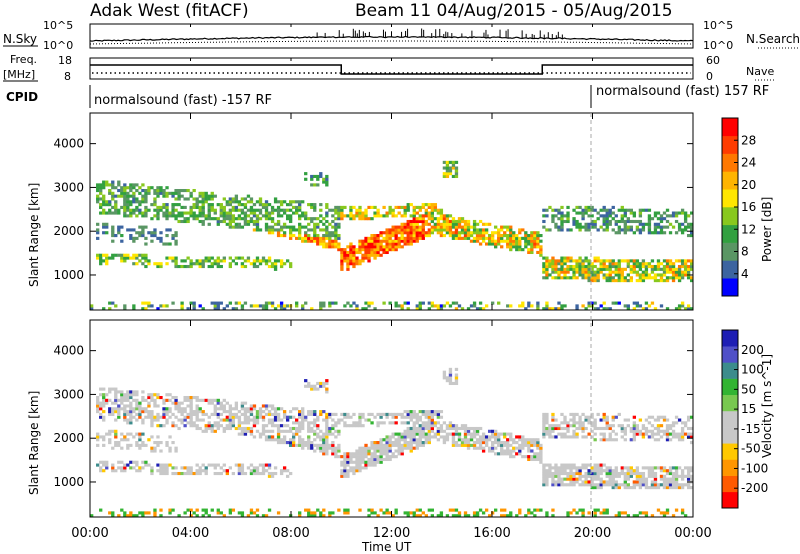 This screenshot has height=554, width=800. I want to click on velocity-ylabel: Slant Range [km], so click(34, 443).